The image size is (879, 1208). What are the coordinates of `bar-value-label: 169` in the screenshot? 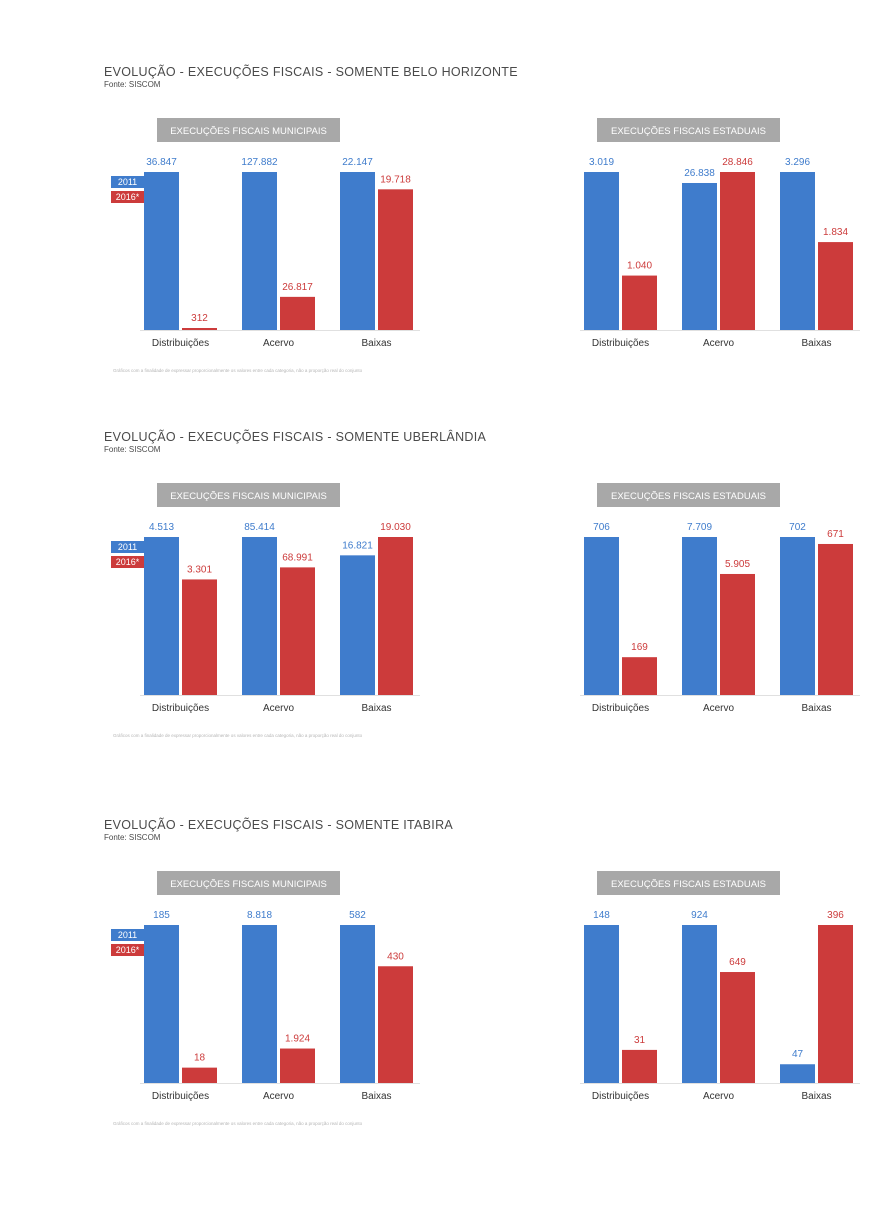 It's located at (639, 647).